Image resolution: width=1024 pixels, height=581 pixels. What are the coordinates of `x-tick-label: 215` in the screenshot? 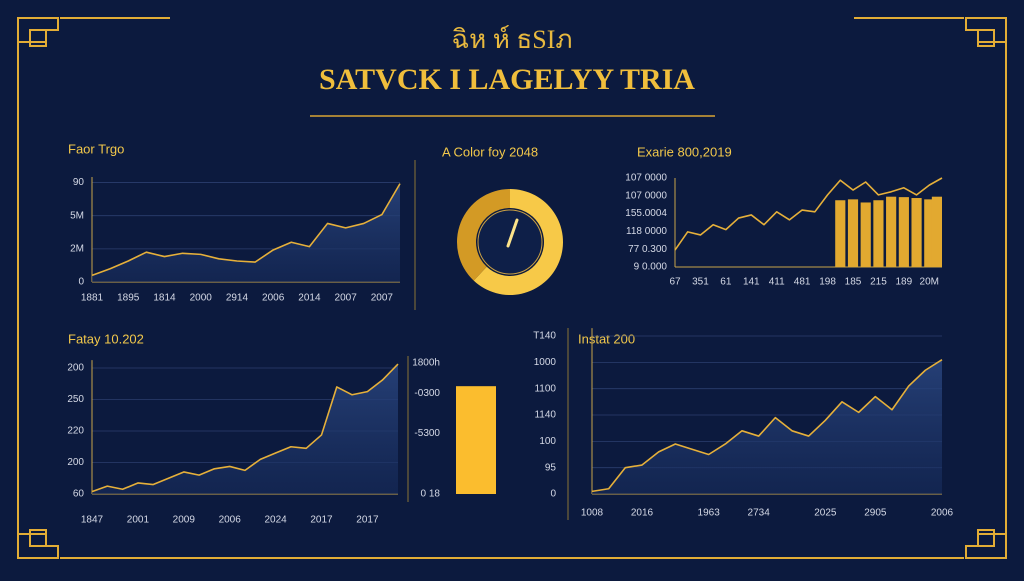 It's located at (878, 282).